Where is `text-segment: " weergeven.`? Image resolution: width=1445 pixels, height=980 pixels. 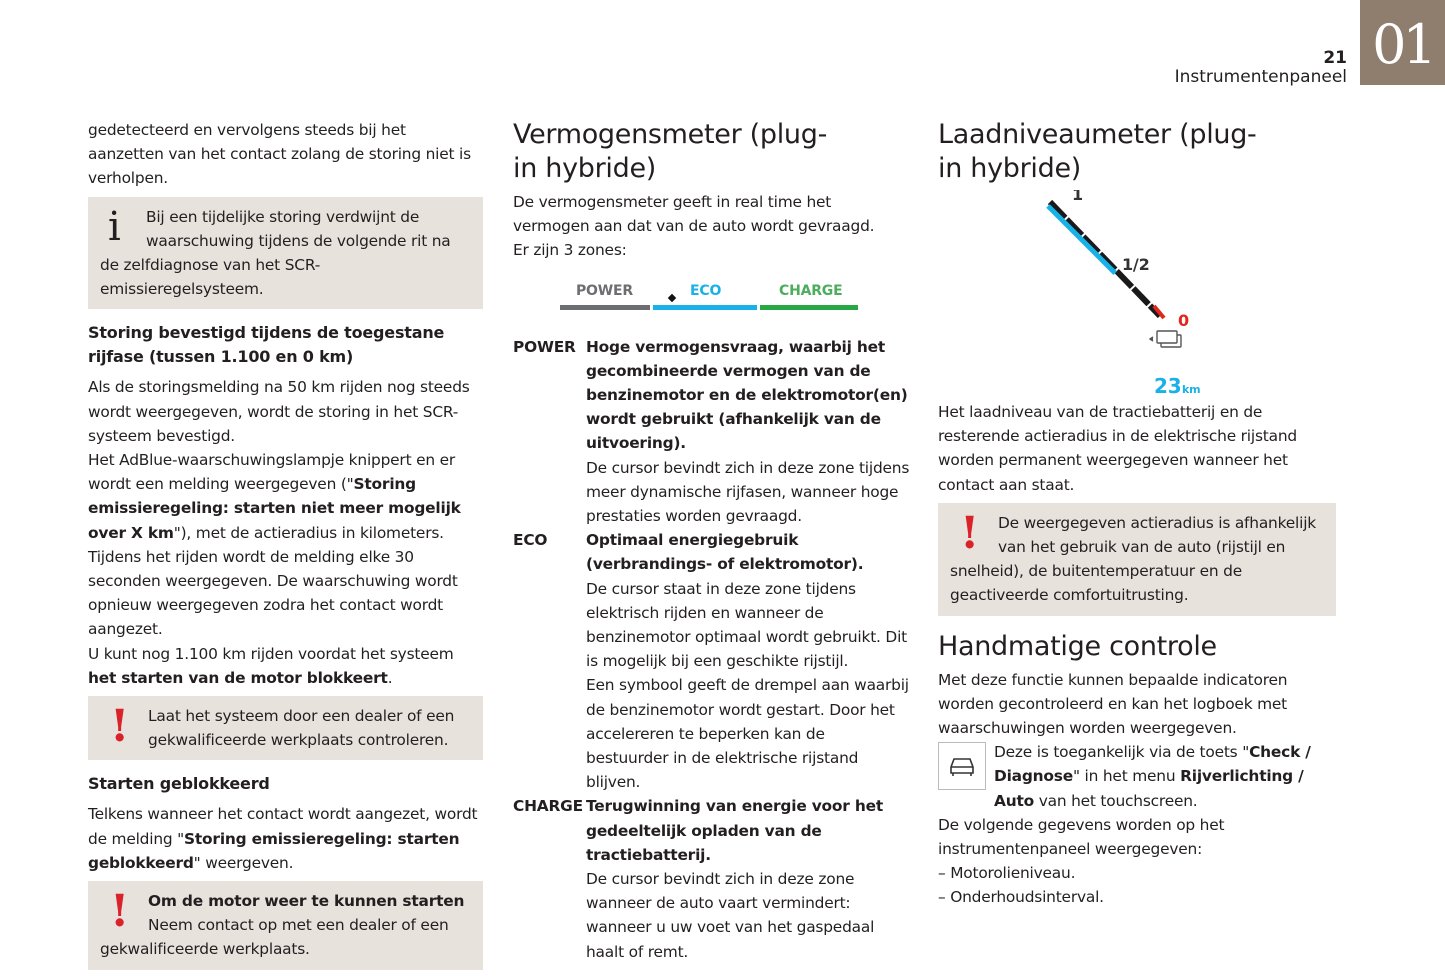
text-segment: " weergeven. is located at coordinates (243, 862).